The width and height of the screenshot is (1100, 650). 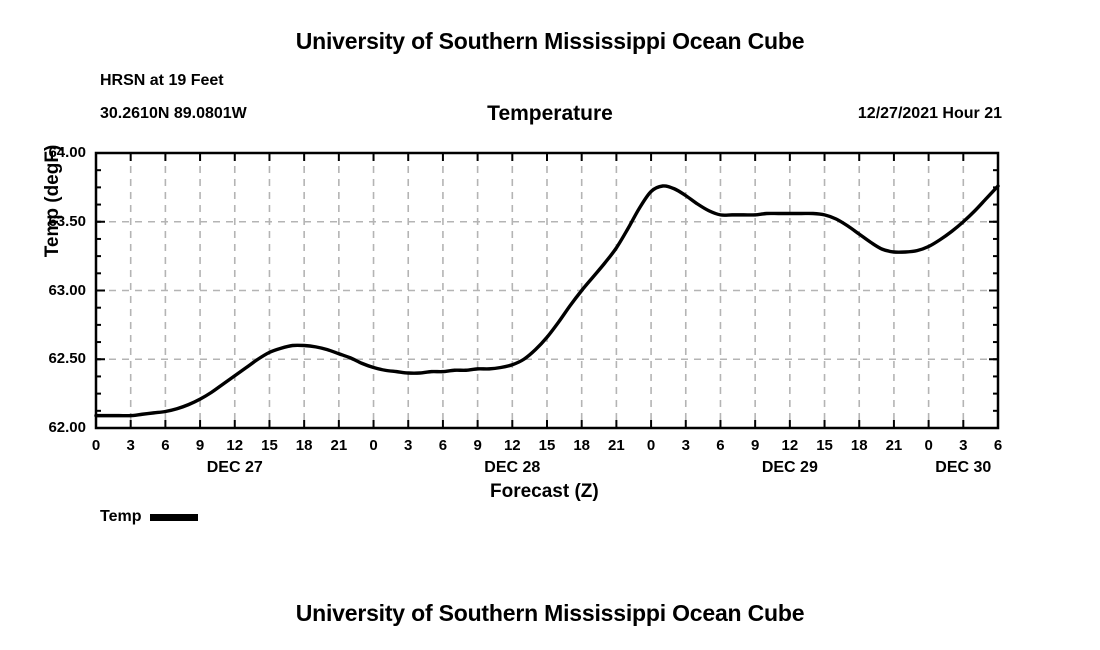 What do you see at coordinates (234, 467) in the screenshot?
I see `x-axis-day-label: DEC 27` at bounding box center [234, 467].